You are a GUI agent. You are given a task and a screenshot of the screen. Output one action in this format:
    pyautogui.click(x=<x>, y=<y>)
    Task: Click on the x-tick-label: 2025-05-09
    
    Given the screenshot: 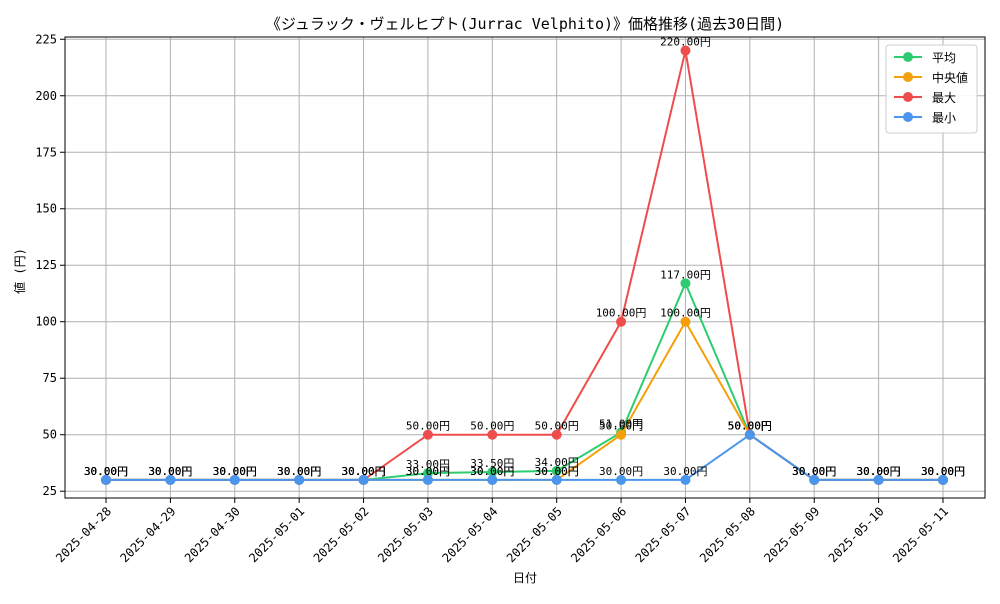 What is the action you would take?
    pyautogui.click(x=791, y=534)
    